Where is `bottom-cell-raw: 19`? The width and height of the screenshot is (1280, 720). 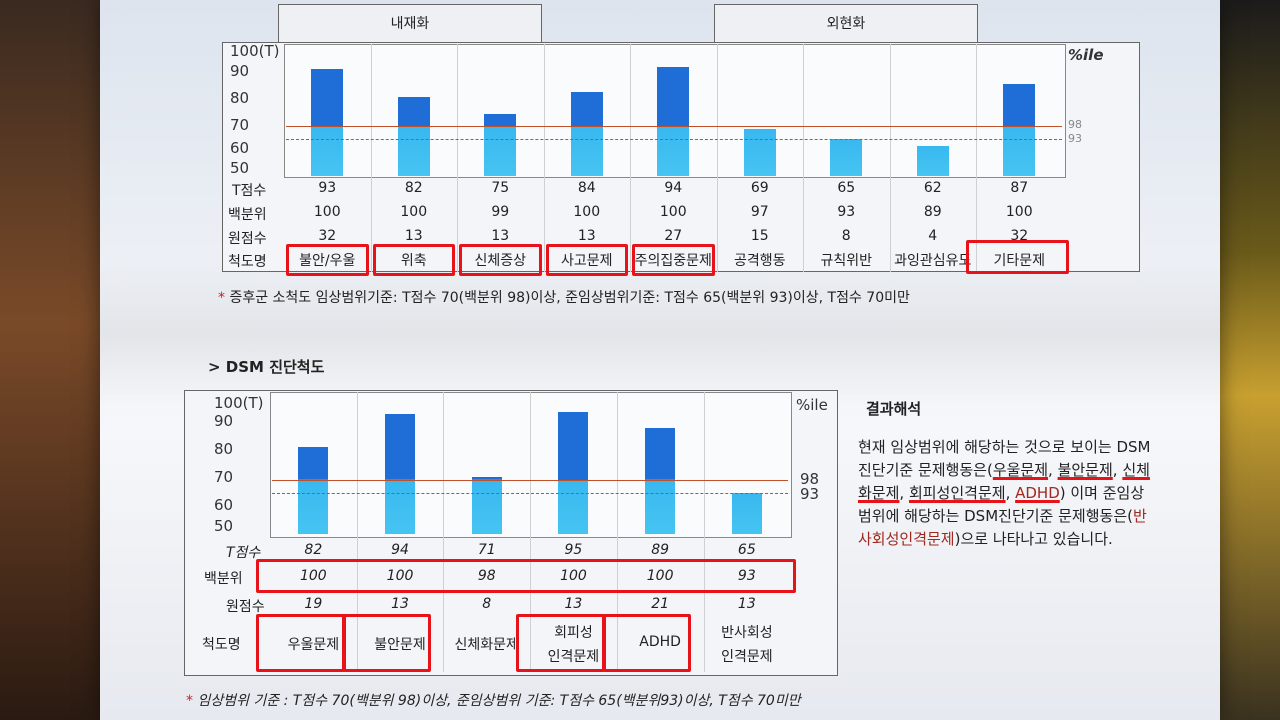 bottom-cell-raw: 19 is located at coordinates (313, 604).